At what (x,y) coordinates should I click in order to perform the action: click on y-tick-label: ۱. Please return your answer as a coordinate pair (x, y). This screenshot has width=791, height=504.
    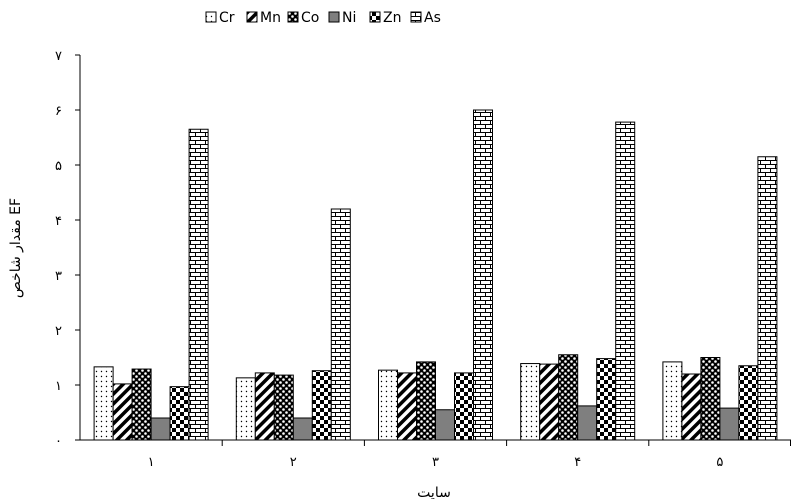
    Looking at the image, I should click on (58, 386).